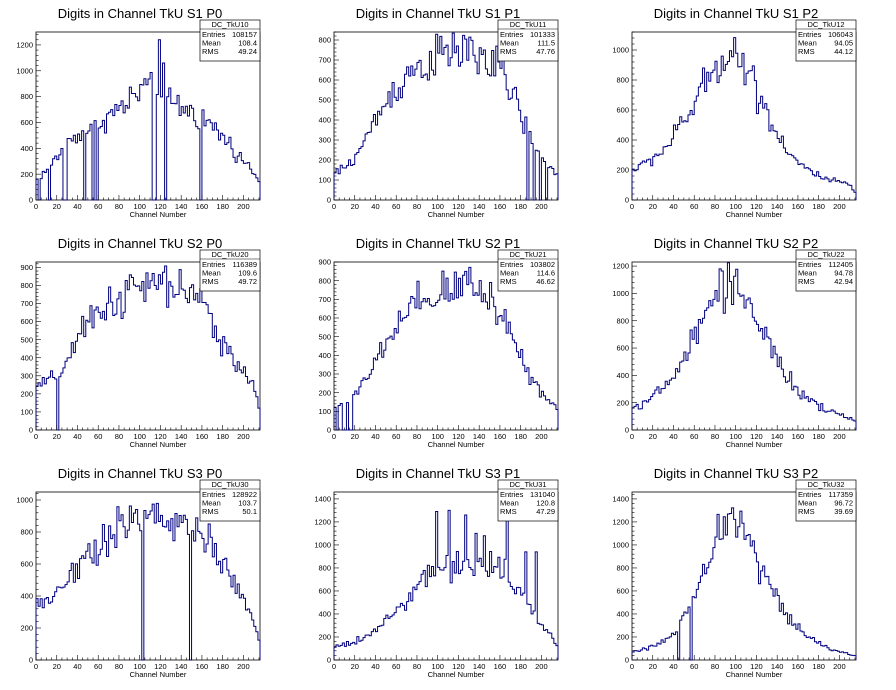 This screenshot has height=690, width=896. What do you see at coordinates (334, 666) in the screenshot?
I see `x-tick-label: 0` at bounding box center [334, 666].